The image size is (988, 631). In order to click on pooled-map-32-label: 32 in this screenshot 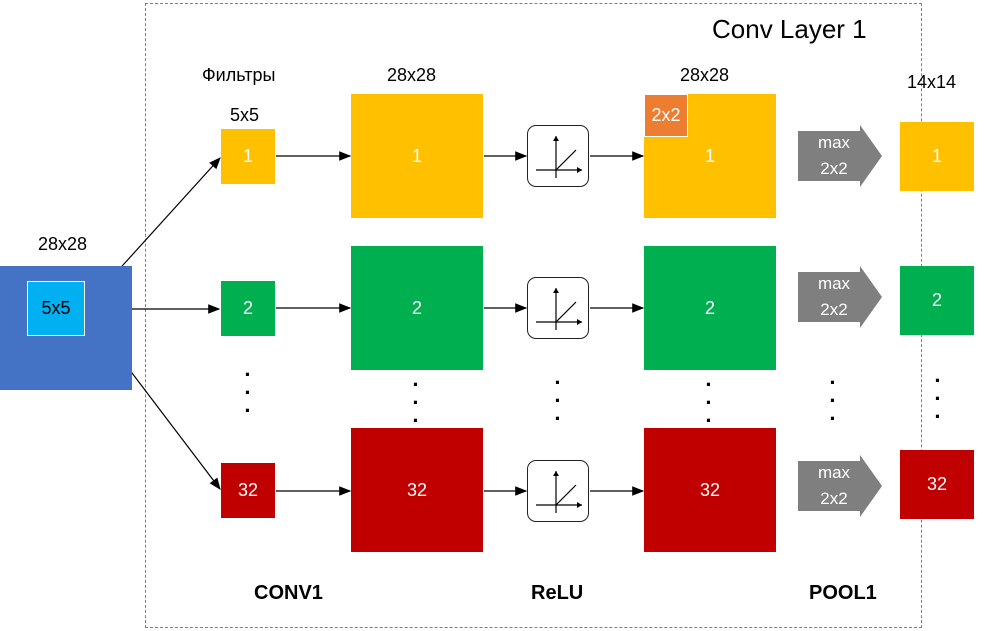, I will do `click(937, 484)`.